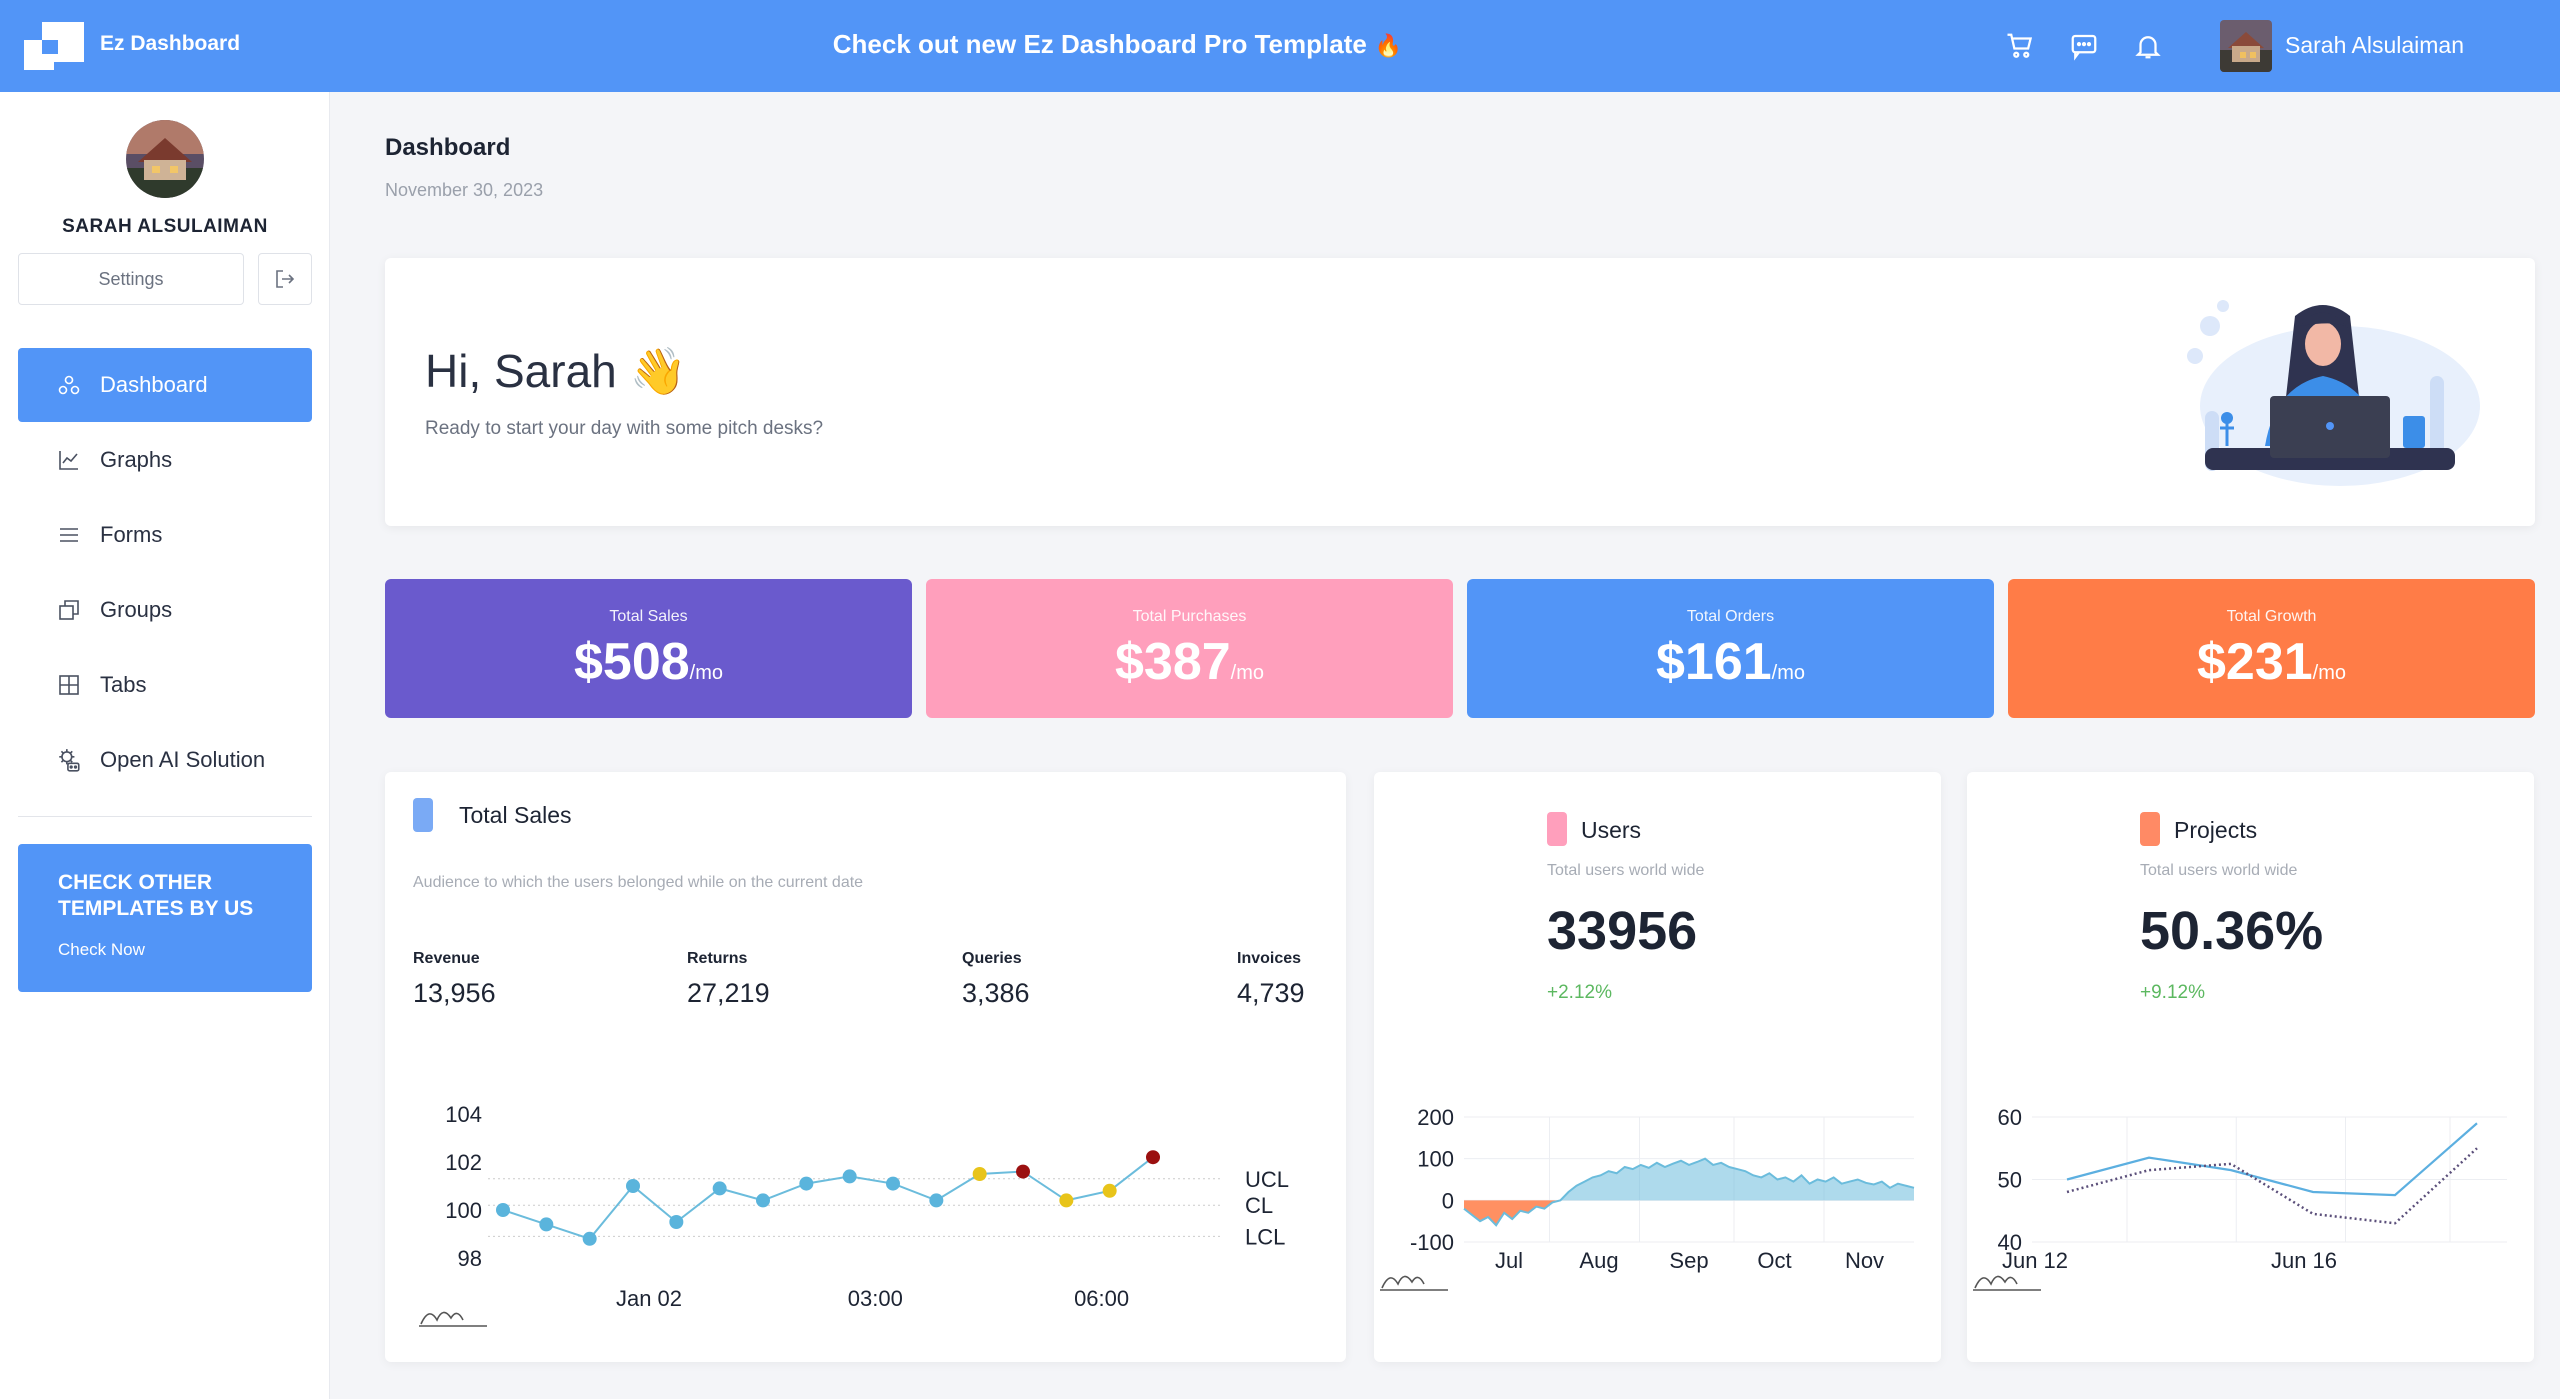  What do you see at coordinates (136, 609) in the screenshot?
I see `sidebar-item-label: Groups` at bounding box center [136, 609].